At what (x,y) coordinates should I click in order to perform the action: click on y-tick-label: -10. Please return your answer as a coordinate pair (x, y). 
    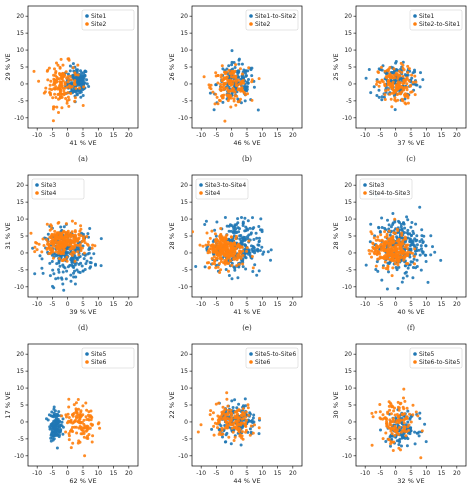
    Looking at the image, I should click on (347, 287).